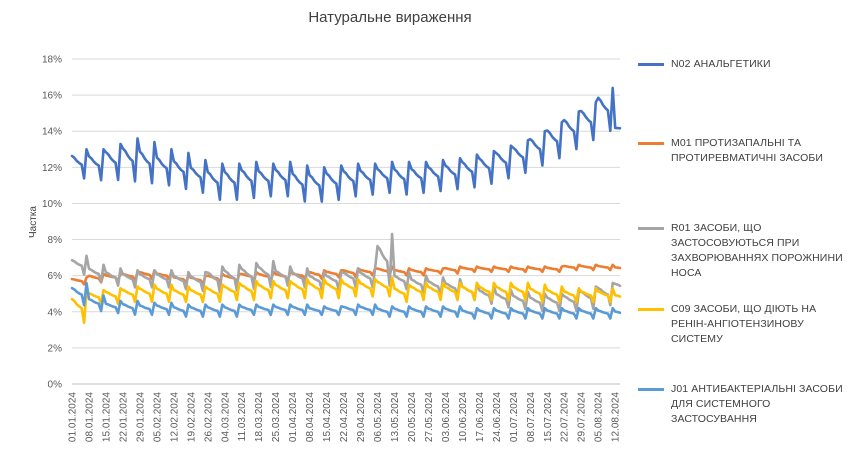  Describe the element at coordinates (52, 60) in the screenshot. I see `y-tick-label: 18%` at that location.